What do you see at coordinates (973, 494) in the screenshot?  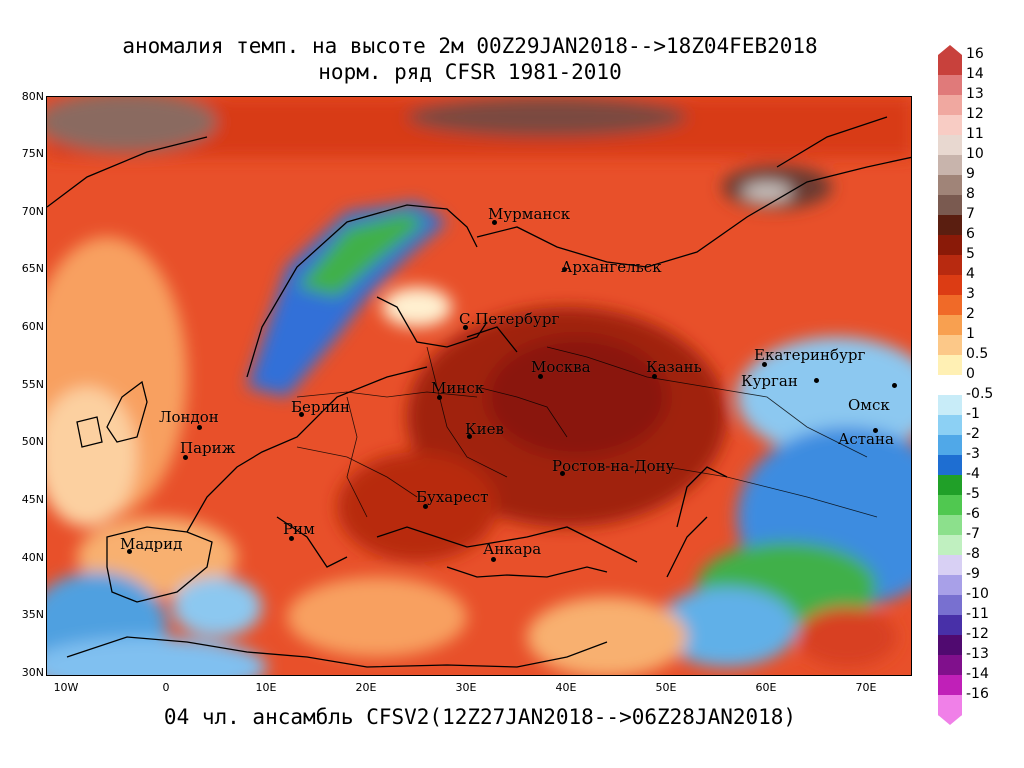 I see `colorbar-tick-label: -5` at bounding box center [973, 494].